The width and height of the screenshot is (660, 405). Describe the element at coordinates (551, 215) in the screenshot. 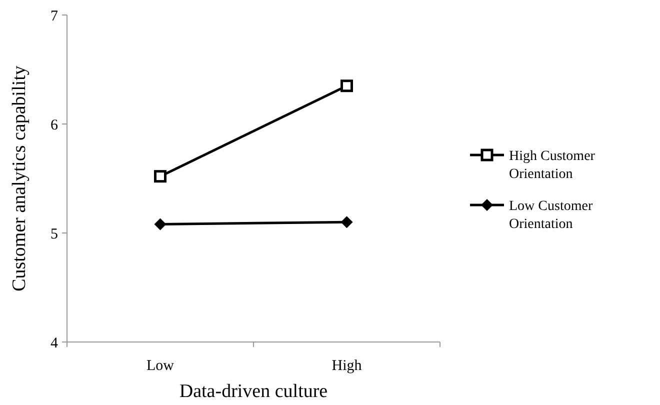

I see `legend-label: Low Customer Orientation` at that location.